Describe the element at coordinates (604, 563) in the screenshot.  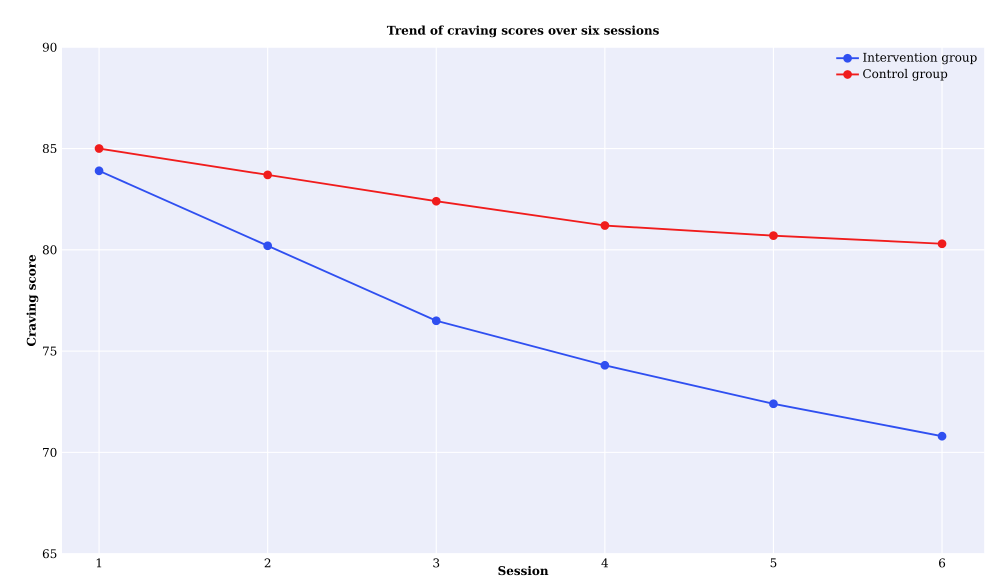
I see `x-tick-label: 4` at that location.